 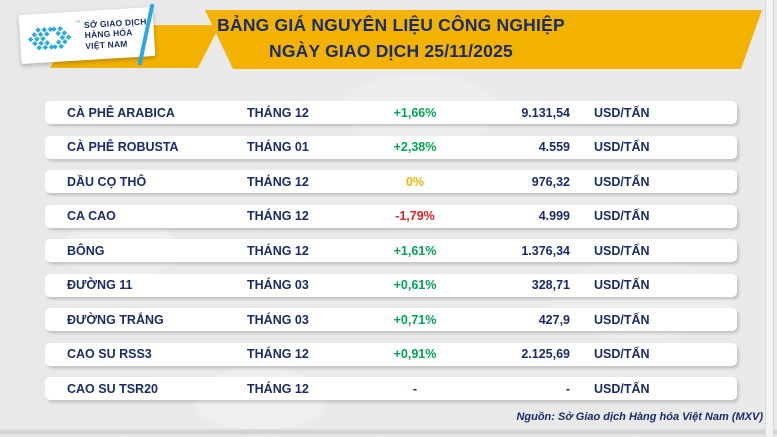 I want to click on mxv-diamonds-icon, so click(x=49, y=38).